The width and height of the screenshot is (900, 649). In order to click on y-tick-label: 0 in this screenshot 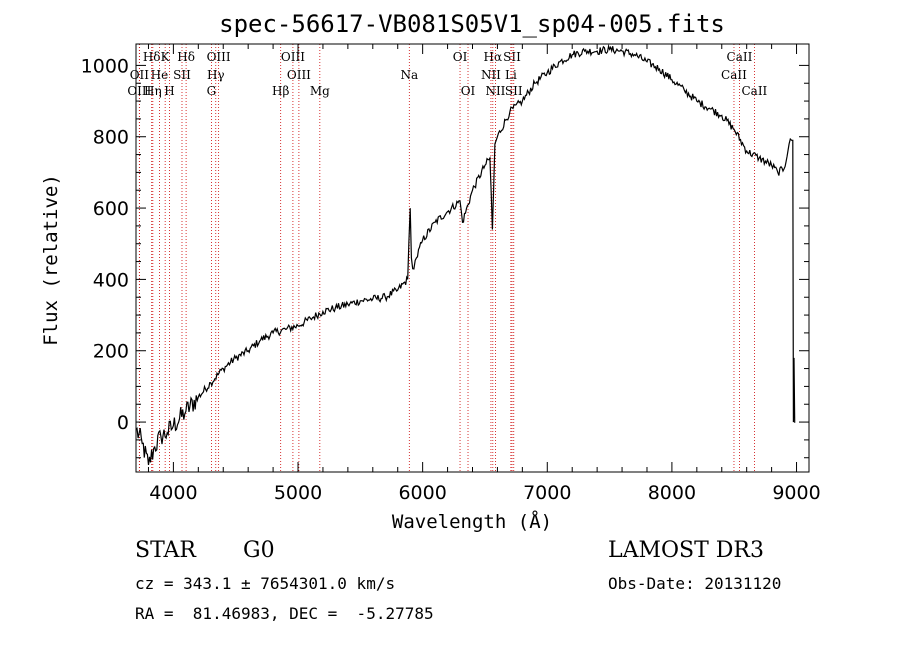, I will do `click(123, 423)`.